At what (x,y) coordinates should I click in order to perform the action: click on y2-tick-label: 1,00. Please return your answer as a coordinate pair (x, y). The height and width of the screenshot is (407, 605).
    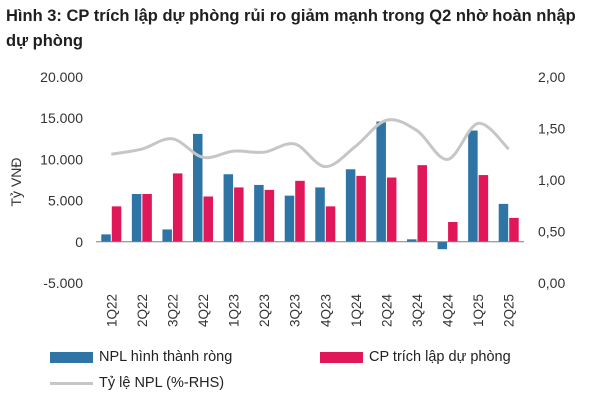
    Looking at the image, I should click on (551, 180).